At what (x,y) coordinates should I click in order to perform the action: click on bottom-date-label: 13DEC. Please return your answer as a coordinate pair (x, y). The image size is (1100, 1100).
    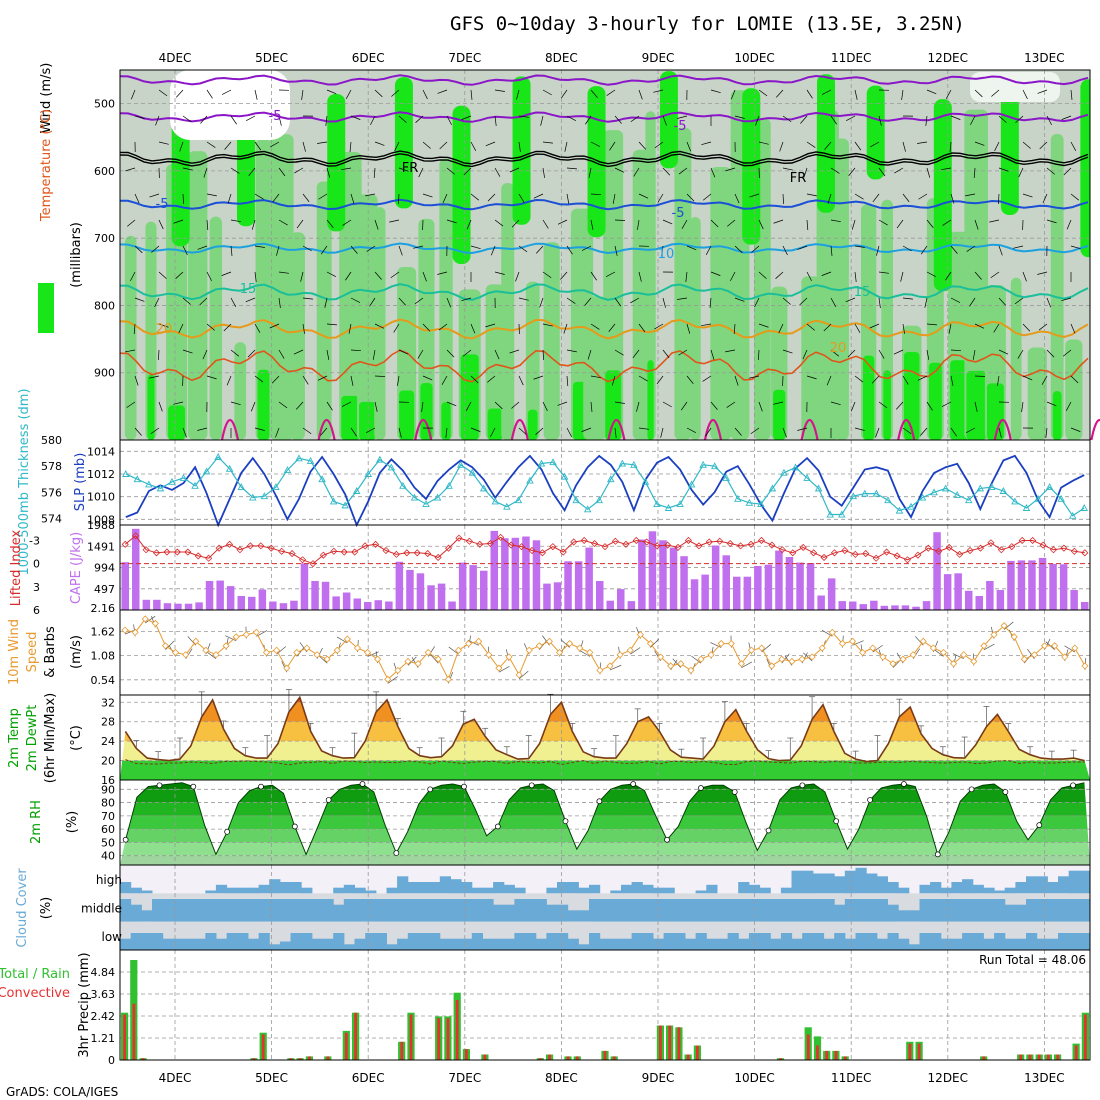
    Looking at the image, I should click on (1044, 1078).